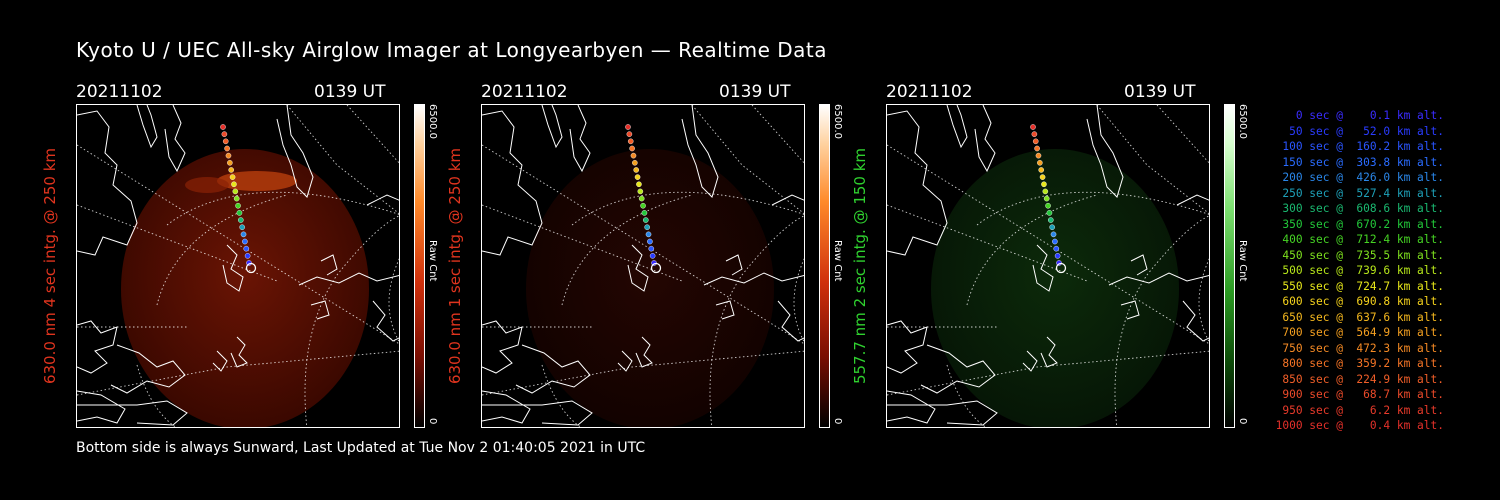 Image resolution: width=1500 pixels, height=500 pixels. I want to click on panel-3-colorbar, so click(1229, 266).